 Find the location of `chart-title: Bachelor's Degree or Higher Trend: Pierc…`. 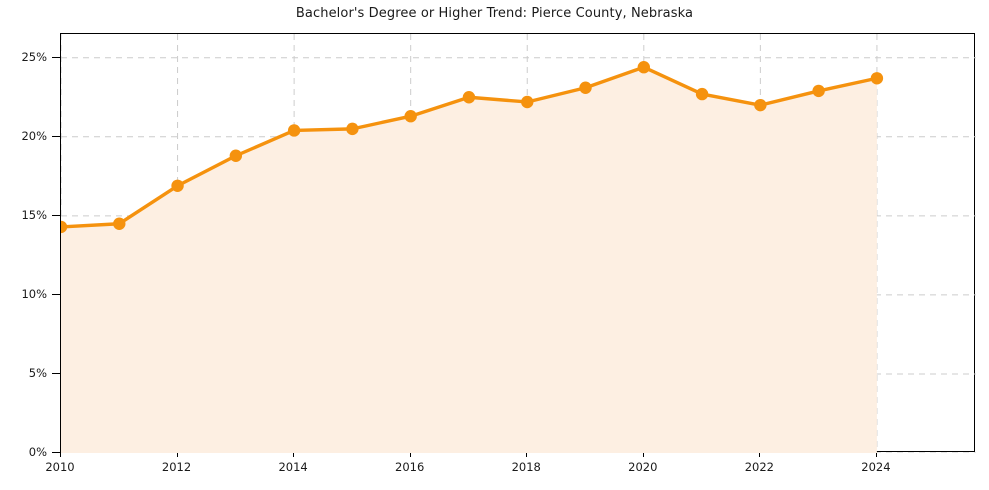

chart-title: Bachelor's Degree or Higher Trend: Pierc… is located at coordinates (494, 13).